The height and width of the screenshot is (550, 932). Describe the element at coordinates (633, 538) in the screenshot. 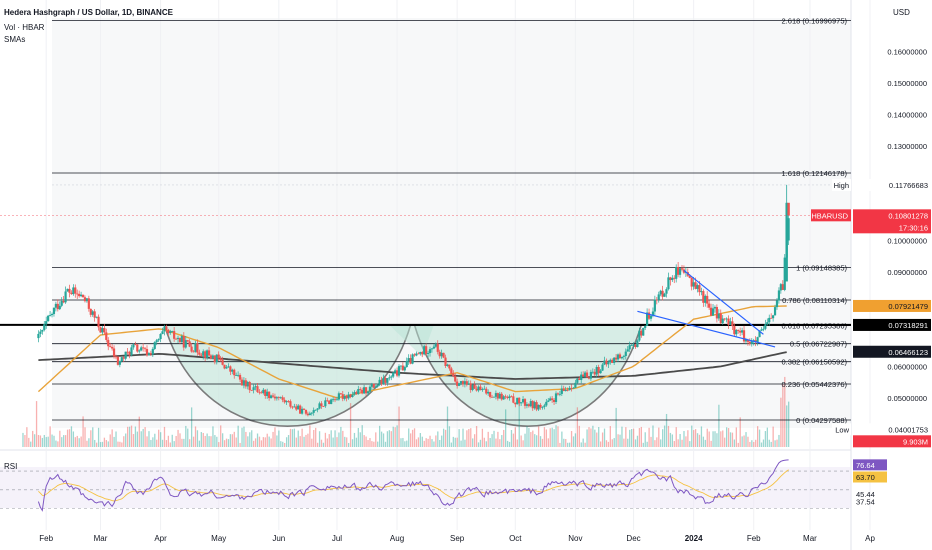

I see `time-tick-label: Dec` at that location.